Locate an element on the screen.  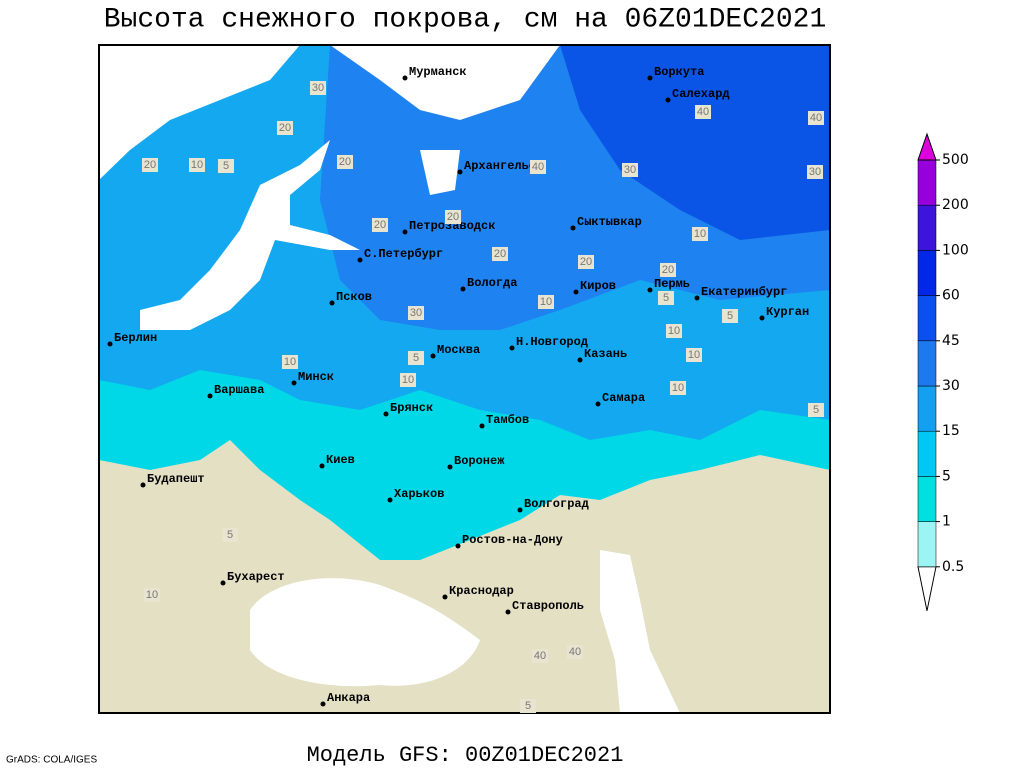
city-label: Берлин is located at coordinates (135, 338).